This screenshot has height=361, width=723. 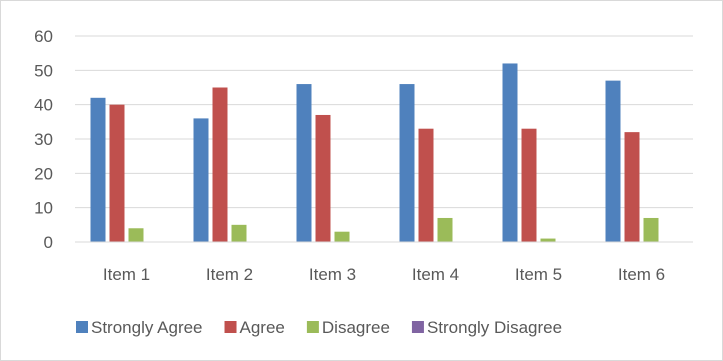 I want to click on y-axis-ticks: 0 10 20 30 40 50 60, so click(x=43, y=139).